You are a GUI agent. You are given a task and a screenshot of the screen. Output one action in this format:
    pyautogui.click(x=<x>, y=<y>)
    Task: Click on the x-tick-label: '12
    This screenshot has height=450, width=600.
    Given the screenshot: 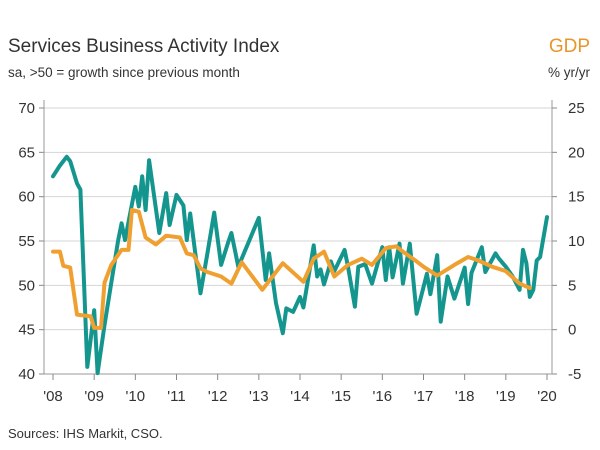 What is the action you would take?
    pyautogui.click(x=218, y=396)
    